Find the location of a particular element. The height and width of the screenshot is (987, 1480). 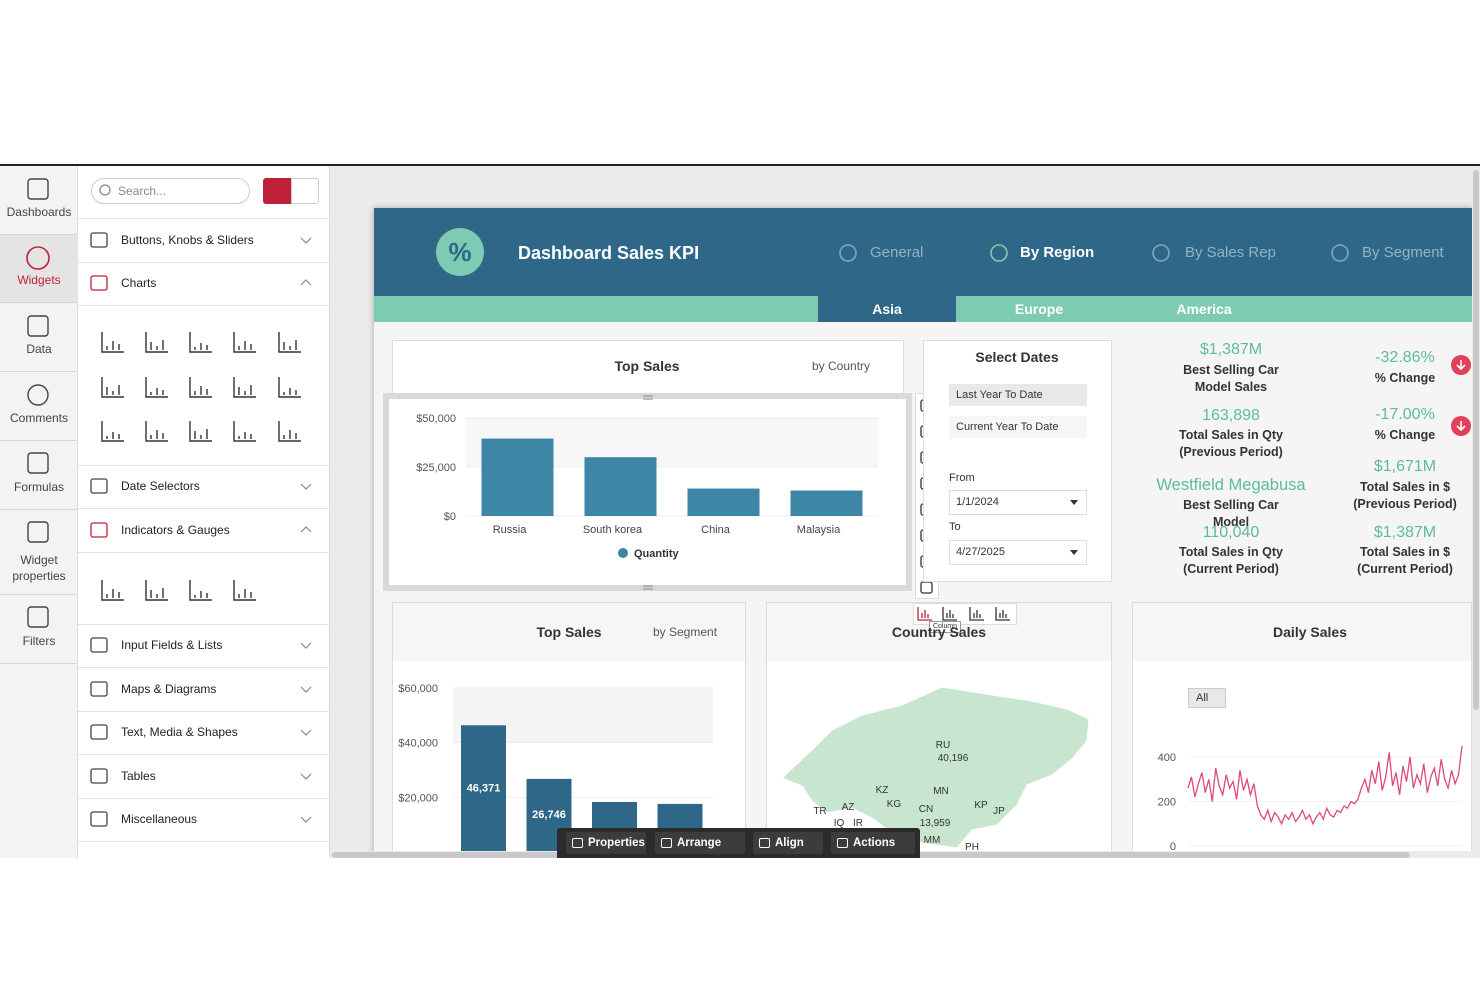

card-title: Daily Sales is located at coordinates (1310, 632).